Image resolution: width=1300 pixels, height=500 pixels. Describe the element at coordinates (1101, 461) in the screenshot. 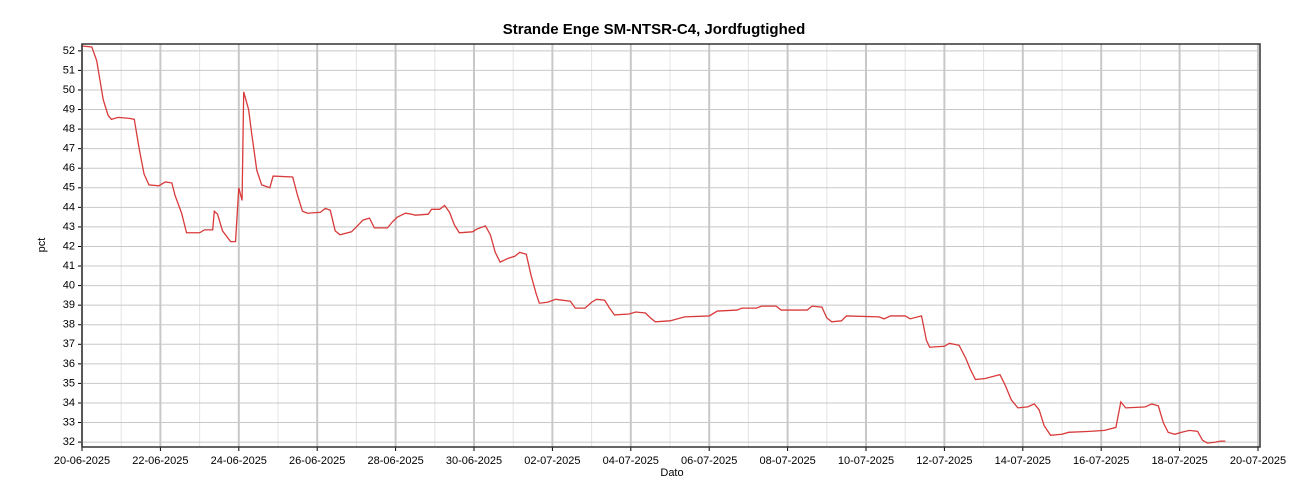

I see `x-tick-label: 16-07-2025` at that location.